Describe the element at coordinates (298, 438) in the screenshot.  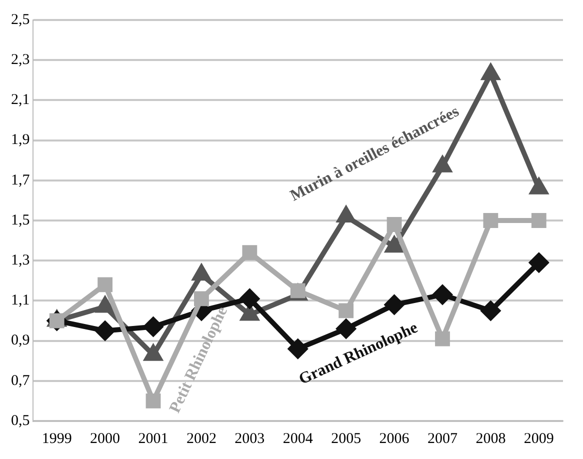
I see `x-tick-label: 2004` at that location.